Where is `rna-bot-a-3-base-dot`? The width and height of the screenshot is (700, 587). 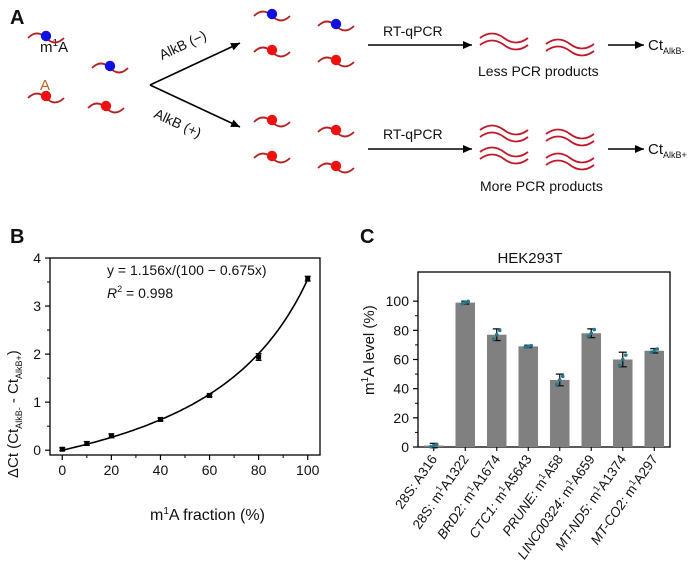
rna-bot-a-3-base-dot is located at coordinates (272, 156).